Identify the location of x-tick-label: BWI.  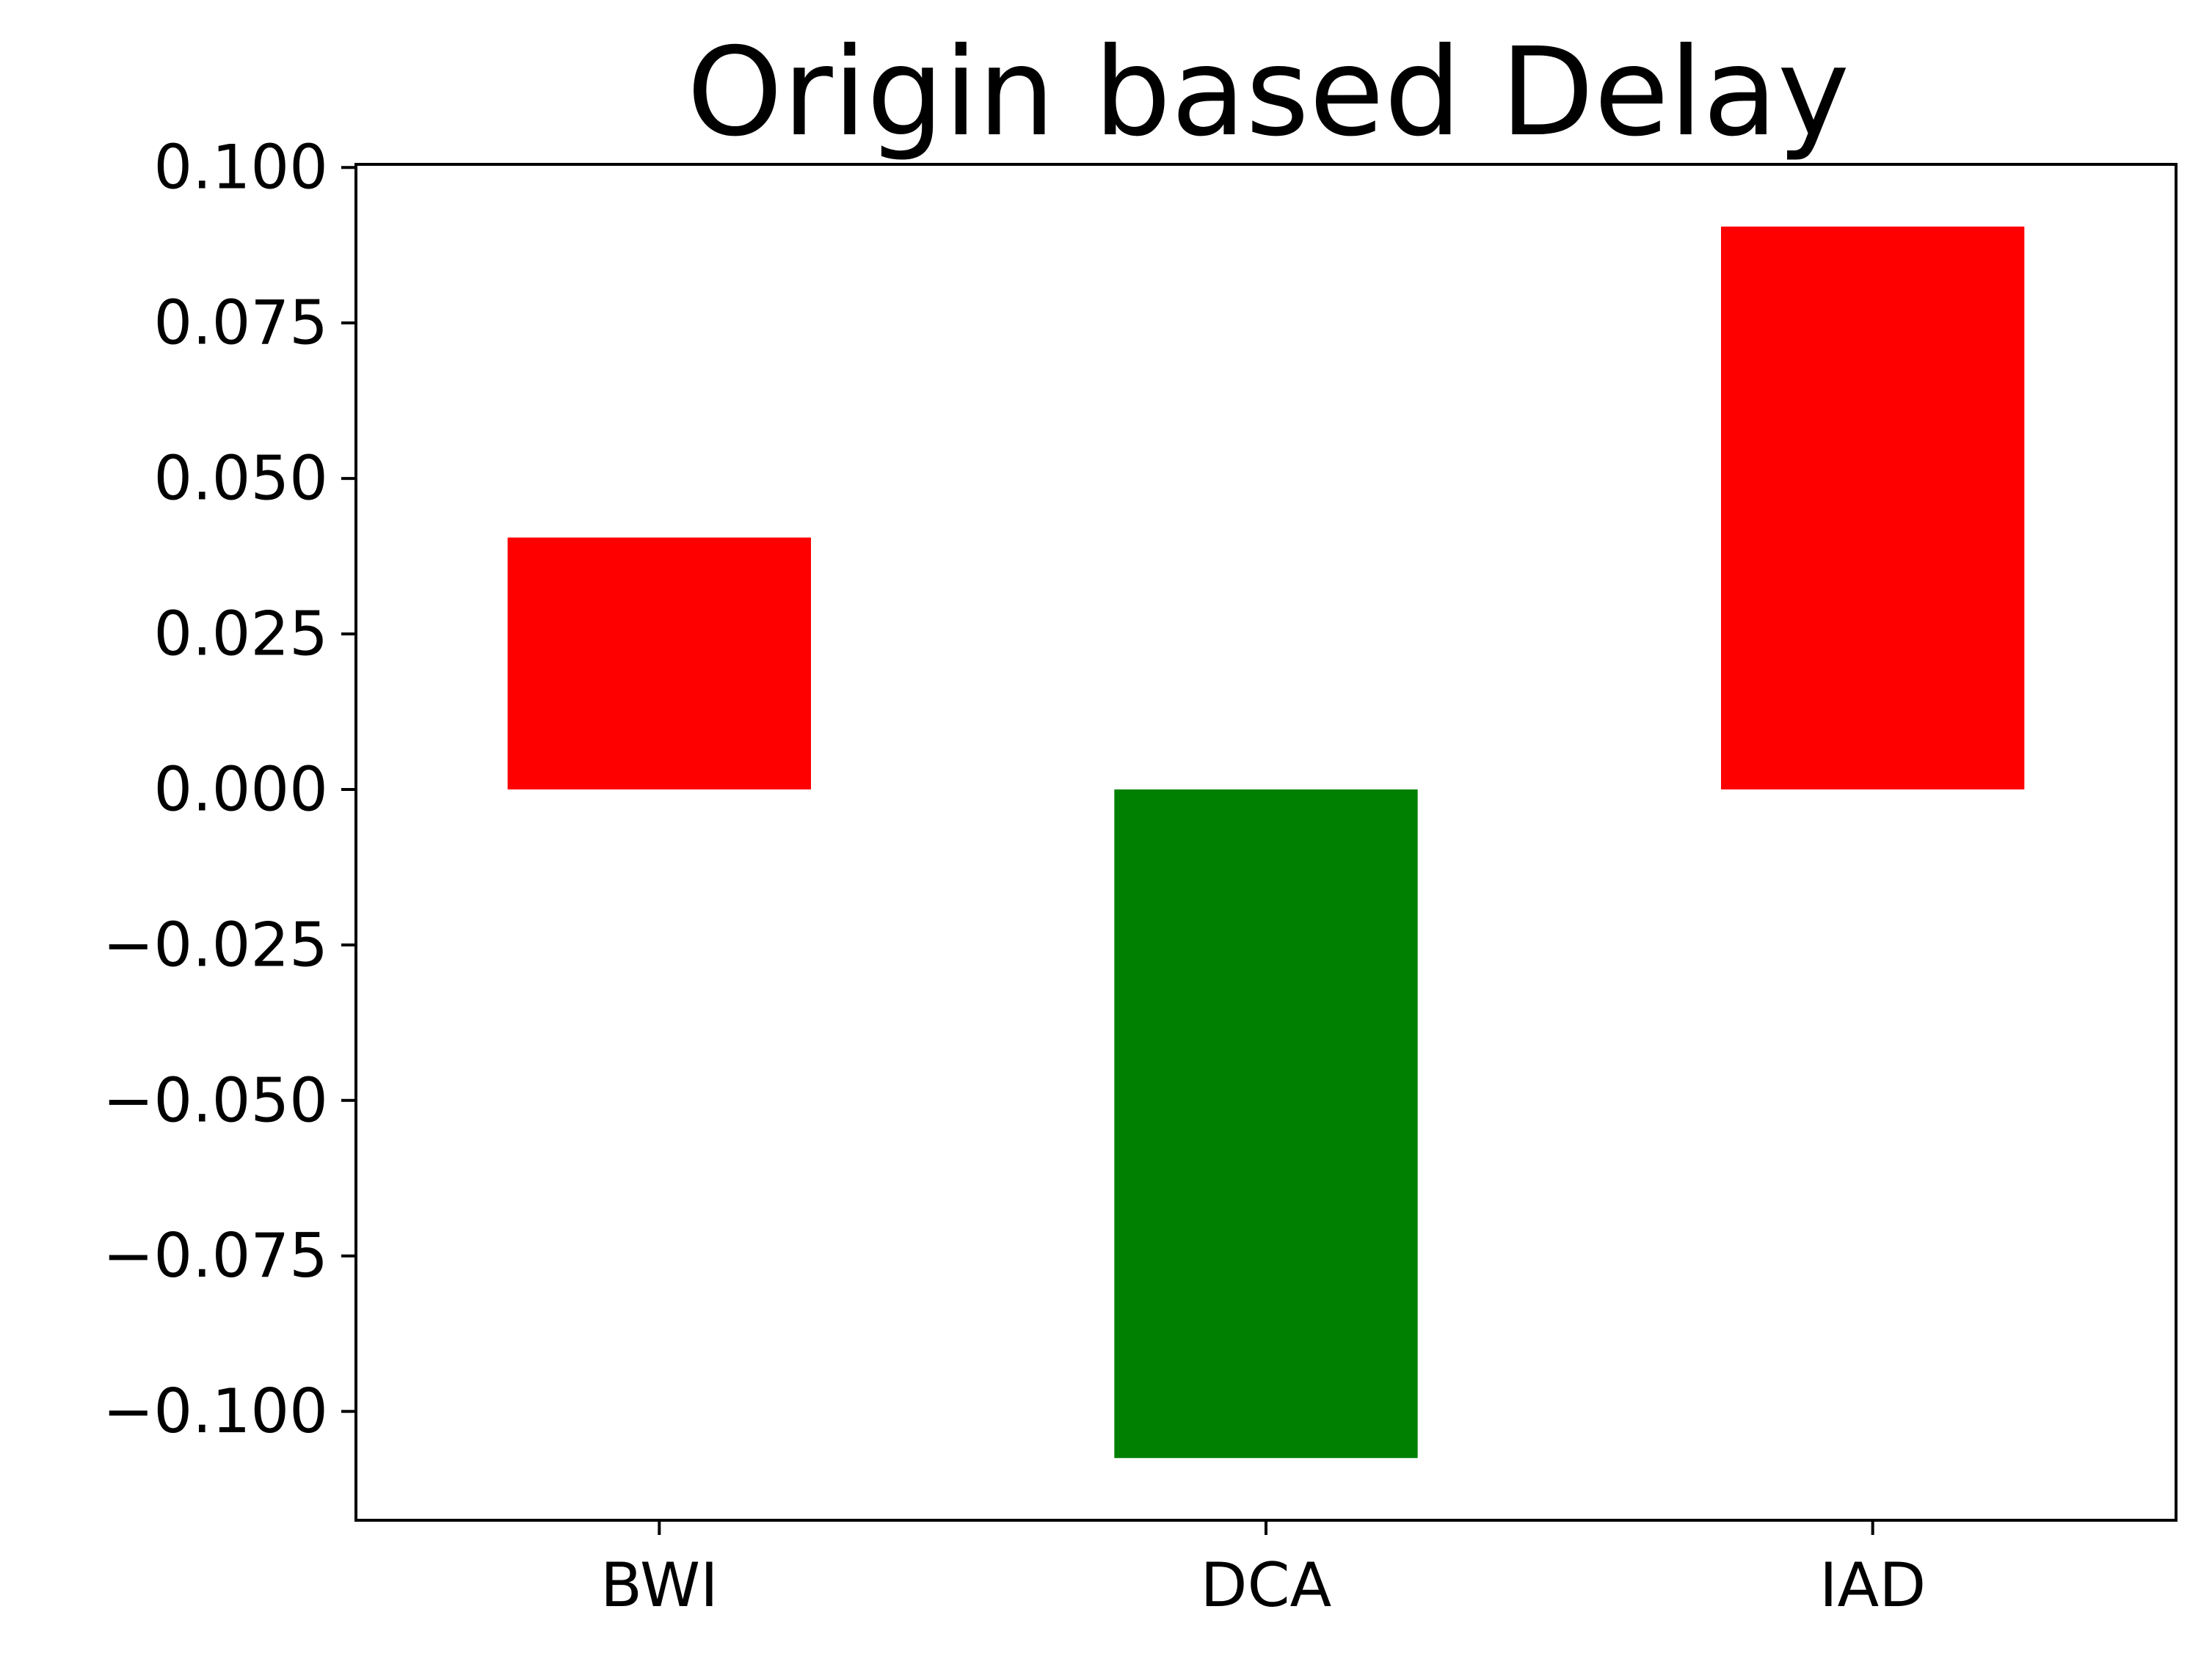
(659, 1585).